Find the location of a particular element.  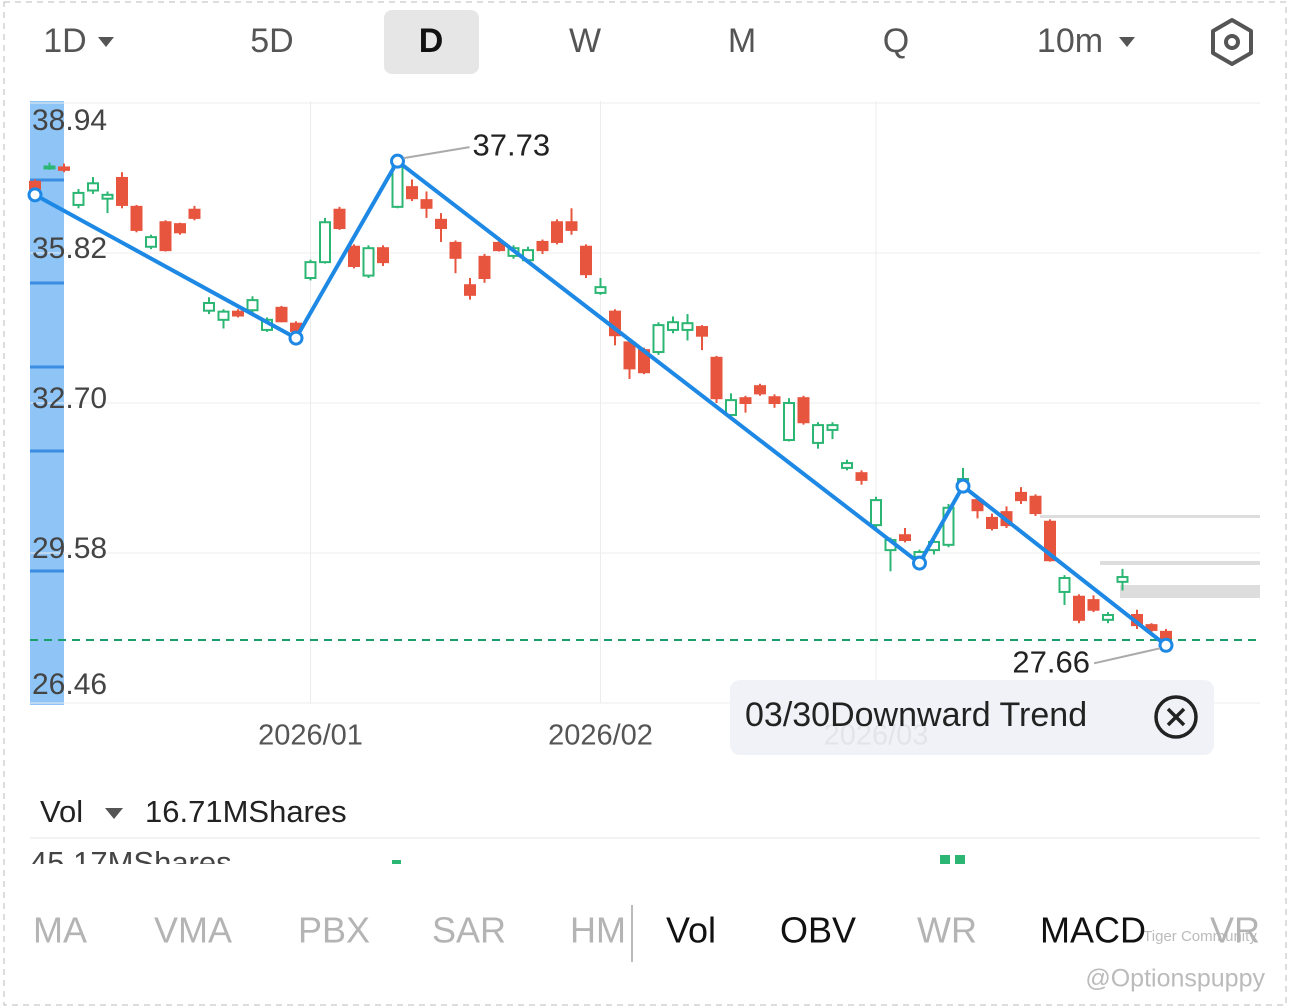

x-tick-label: 2026/02 is located at coordinates (600, 736).